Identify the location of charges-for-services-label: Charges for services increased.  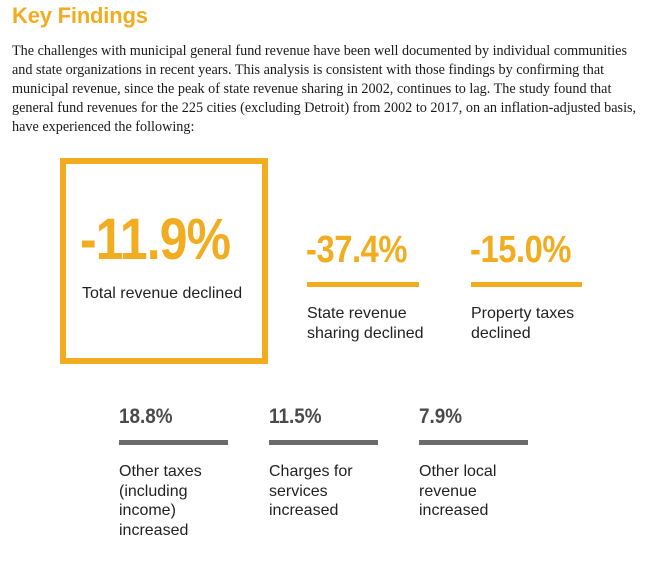
(311, 491).